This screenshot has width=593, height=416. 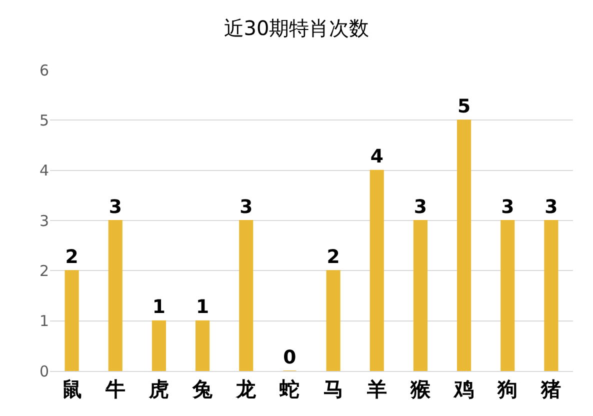 I want to click on y-tick-label: 6, so click(x=44, y=70).